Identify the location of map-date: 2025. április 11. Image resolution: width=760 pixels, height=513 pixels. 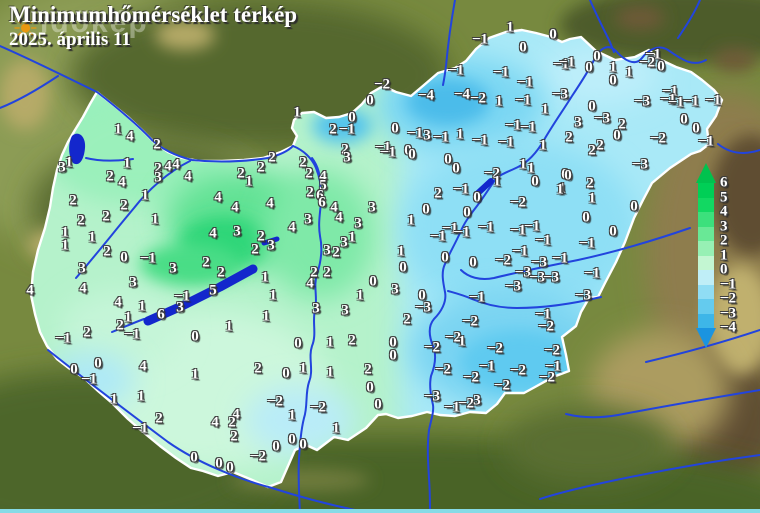
(70, 39).